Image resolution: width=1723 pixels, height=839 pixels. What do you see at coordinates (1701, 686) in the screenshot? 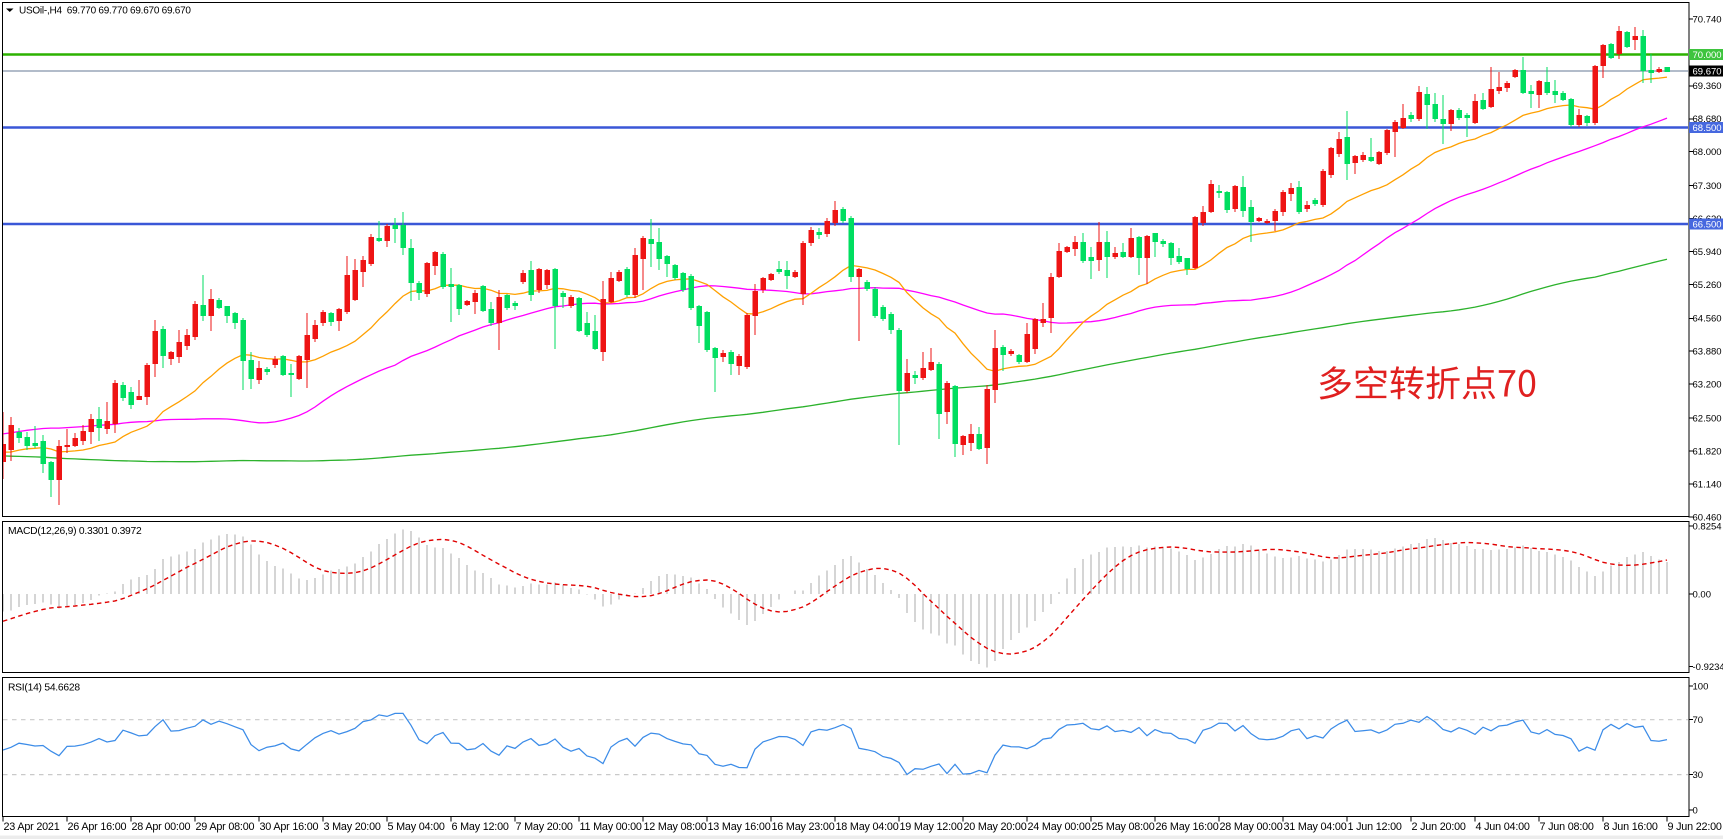
I see `svg-text: 100` at bounding box center [1701, 686].